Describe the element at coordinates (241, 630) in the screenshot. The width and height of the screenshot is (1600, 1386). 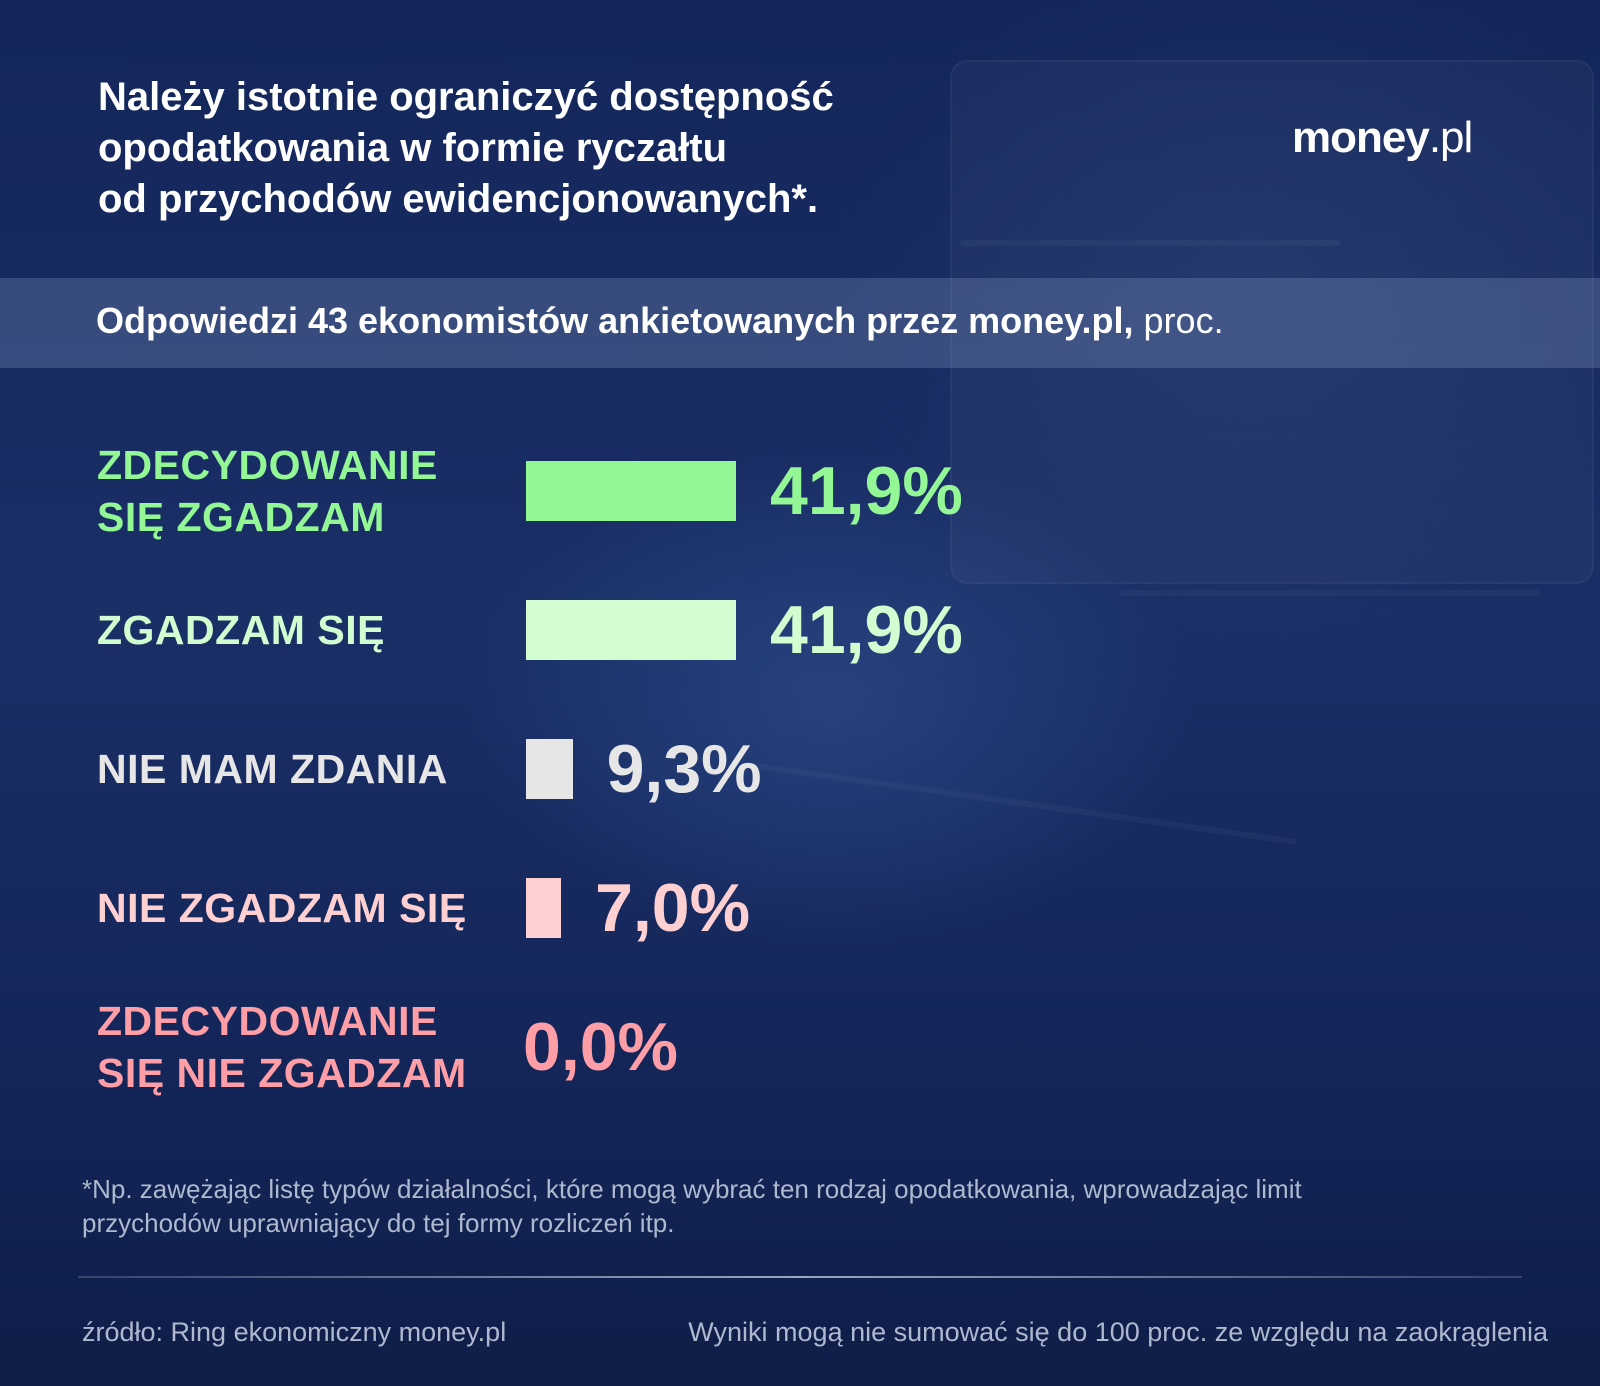
I see `category-label: ZGADZAM SIĘ` at that location.